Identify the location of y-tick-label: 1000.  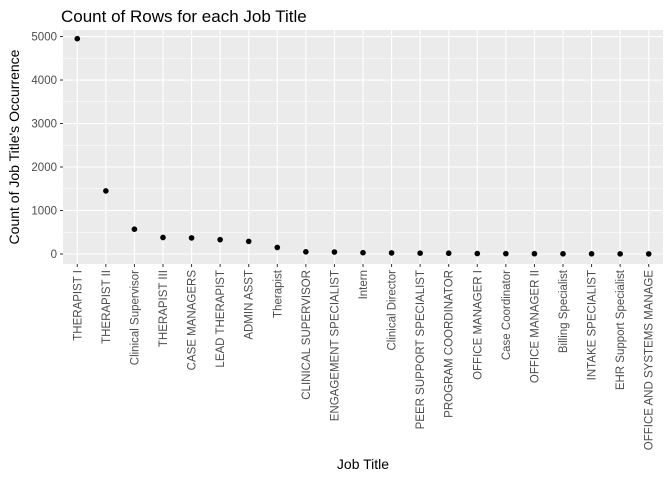
(44, 212).